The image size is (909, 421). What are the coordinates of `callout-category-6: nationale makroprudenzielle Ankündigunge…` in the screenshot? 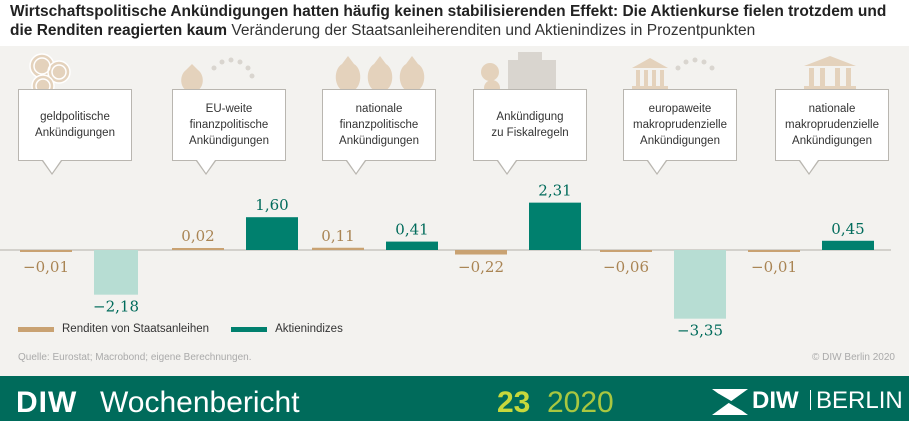 It's located at (832, 132).